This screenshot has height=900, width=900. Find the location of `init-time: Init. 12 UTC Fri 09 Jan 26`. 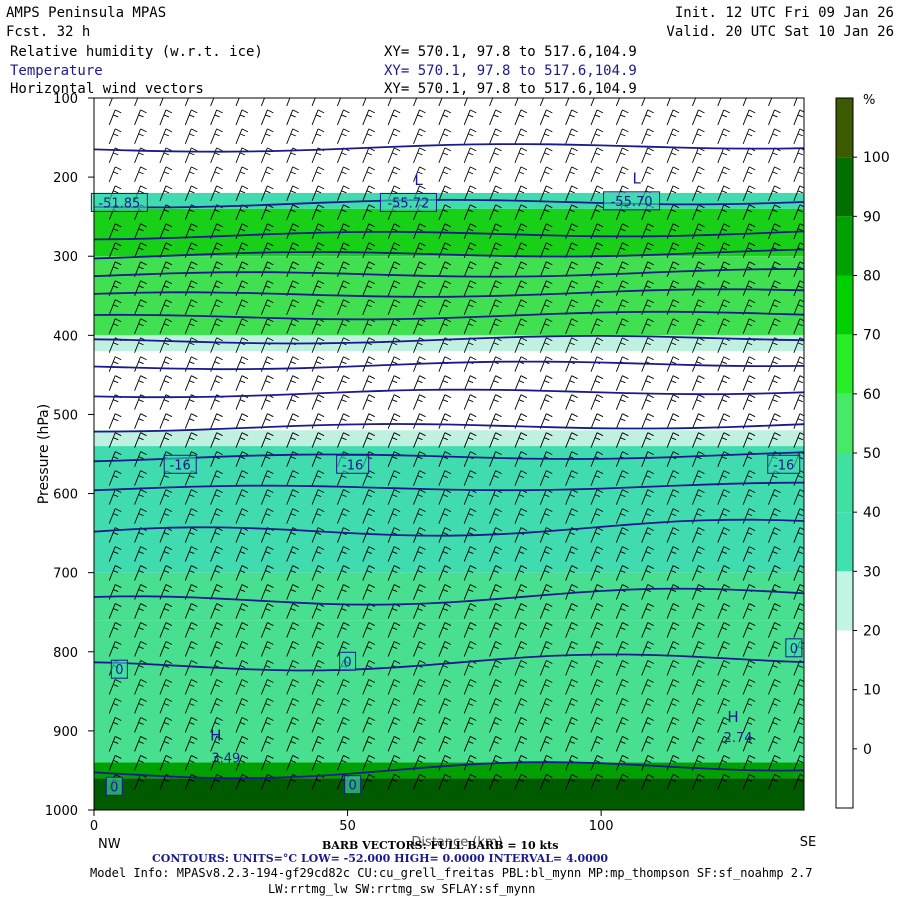

init-time: Init. 12 UTC Fri 09 Jan 26 is located at coordinates (784, 13).